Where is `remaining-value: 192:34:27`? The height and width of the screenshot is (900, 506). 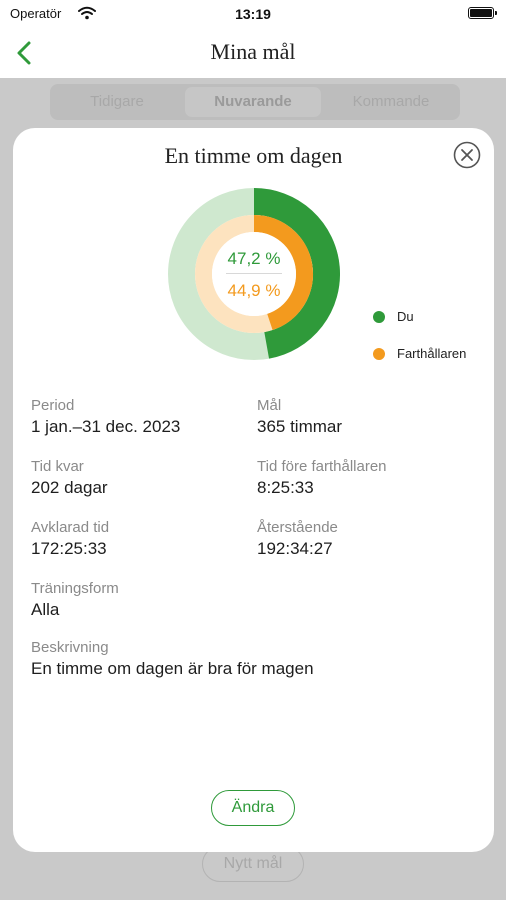 remaining-value: 192:34:27 is located at coordinates (295, 548).